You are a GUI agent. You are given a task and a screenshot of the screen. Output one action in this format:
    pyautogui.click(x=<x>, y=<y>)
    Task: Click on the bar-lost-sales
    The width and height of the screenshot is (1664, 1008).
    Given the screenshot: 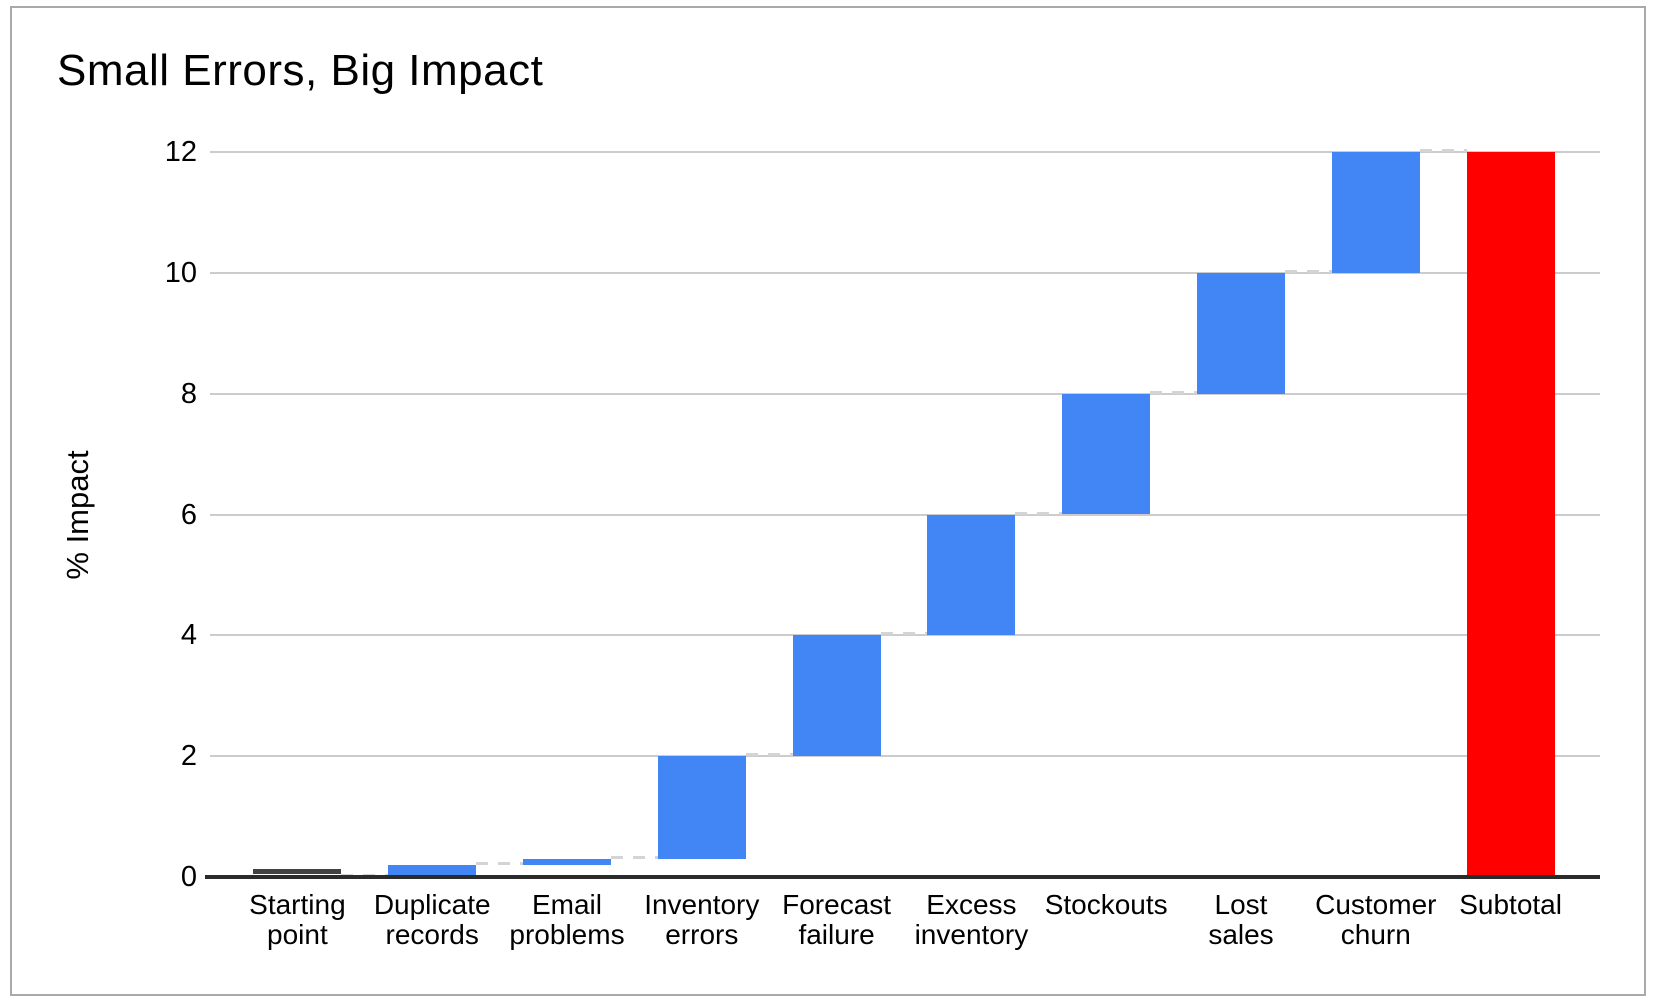 What is the action you would take?
    pyautogui.click(x=1241, y=333)
    